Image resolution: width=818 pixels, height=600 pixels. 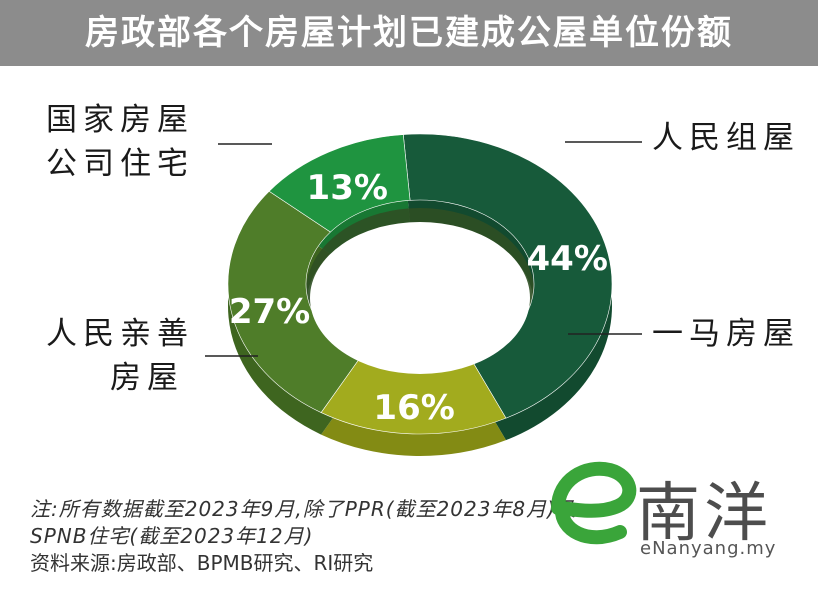 What do you see at coordinates (409, 33) in the screenshot?
I see `chart-title: 房政部各个房屋计划已建成公屋单位份额` at bounding box center [409, 33].